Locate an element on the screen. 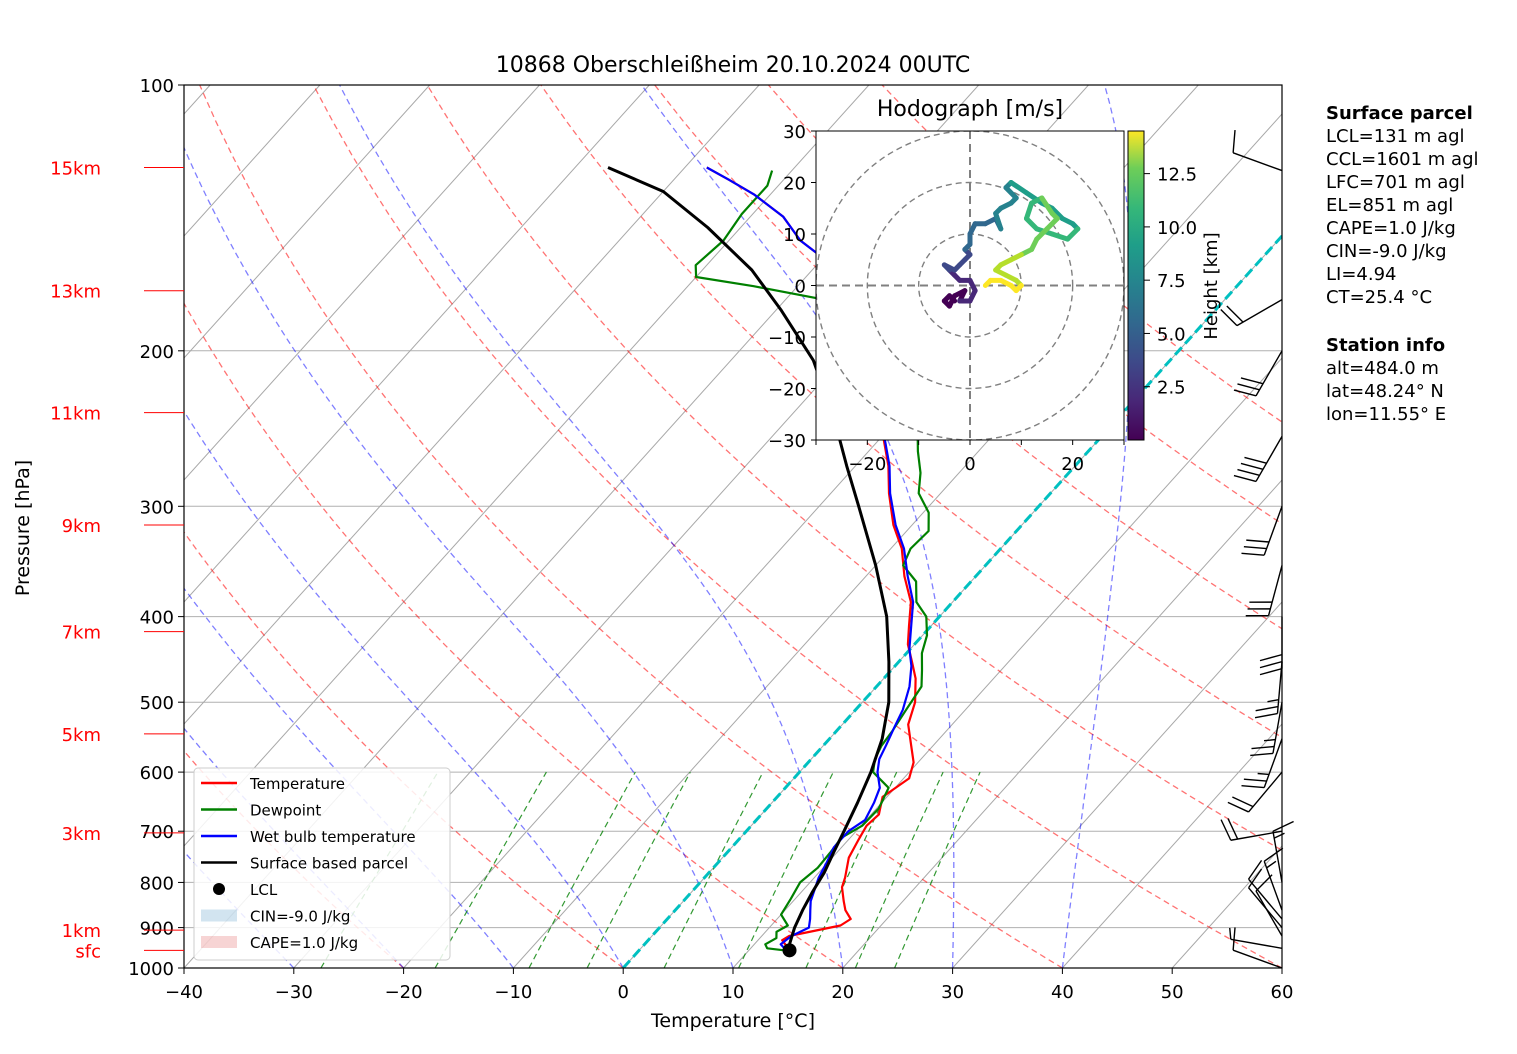 The height and width of the screenshot is (1054, 1517). station-info-heading: Station info is located at coordinates (1386, 345).